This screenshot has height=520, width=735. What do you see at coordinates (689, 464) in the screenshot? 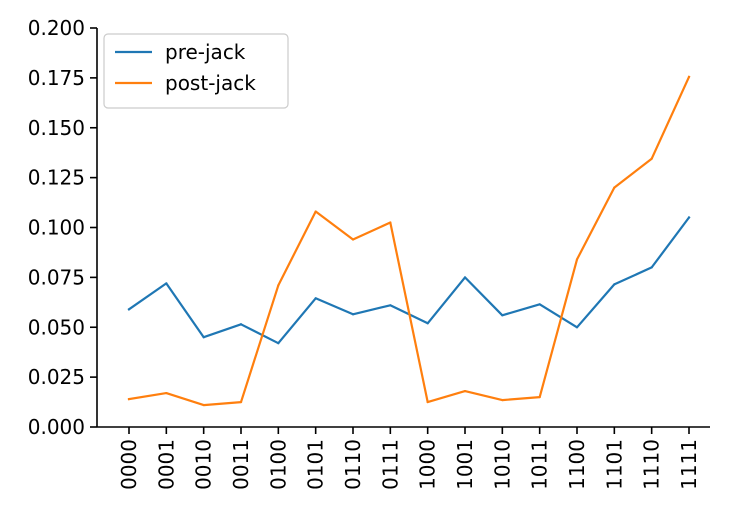
I see `x-tick-label: 1111` at bounding box center [689, 464].